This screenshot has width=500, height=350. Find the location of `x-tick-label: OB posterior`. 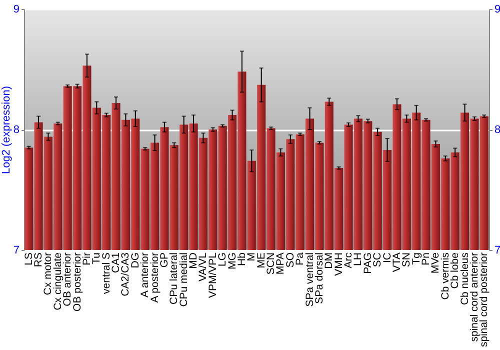

x-tick-label: OB posterior is located at coordinates (77, 282).